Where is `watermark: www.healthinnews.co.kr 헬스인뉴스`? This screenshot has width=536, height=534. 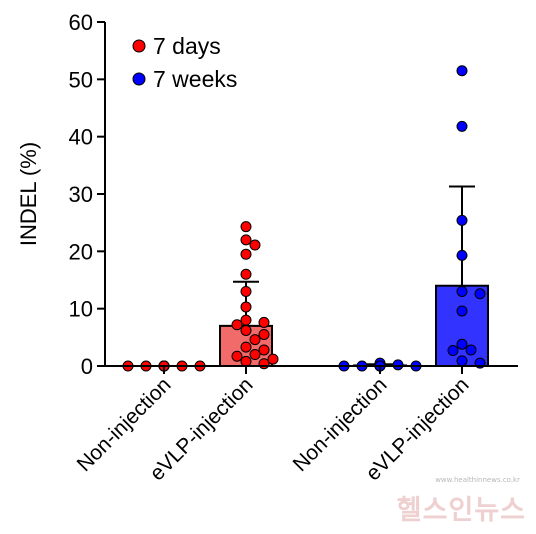 watermark: www.healthinnews.co.kr 헬스인뉴스 is located at coordinates (446, 501).